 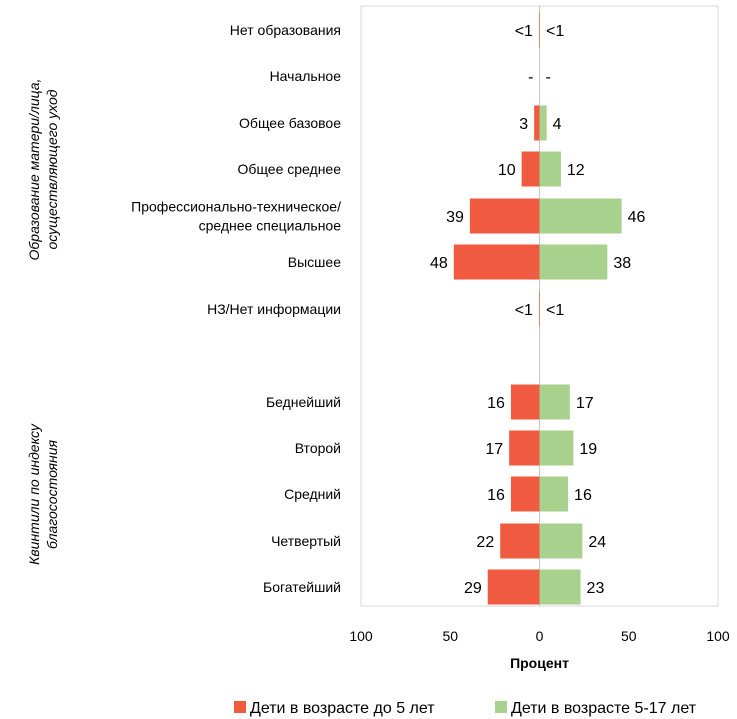 What do you see at coordinates (285, 30) in the screenshot?
I see `category-label: Нет образования` at bounding box center [285, 30].